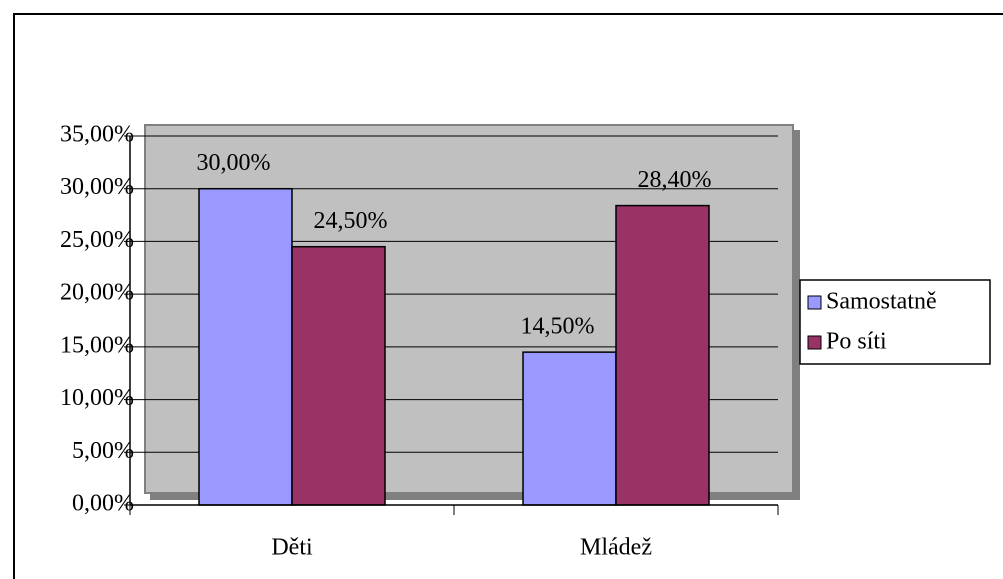 The height and width of the screenshot is (579, 1003). I want to click on legend-box, so click(895, 322).